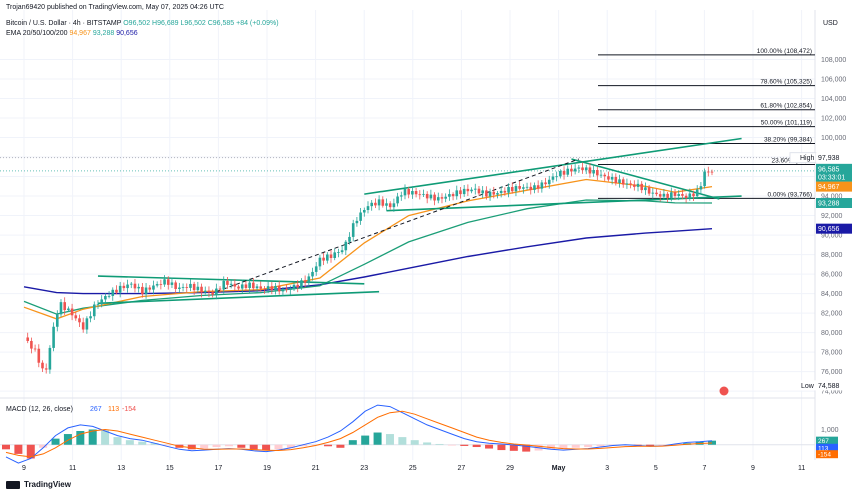 The image size is (860, 494). I want to click on y-tick-label: 88,000, so click(832, 255).